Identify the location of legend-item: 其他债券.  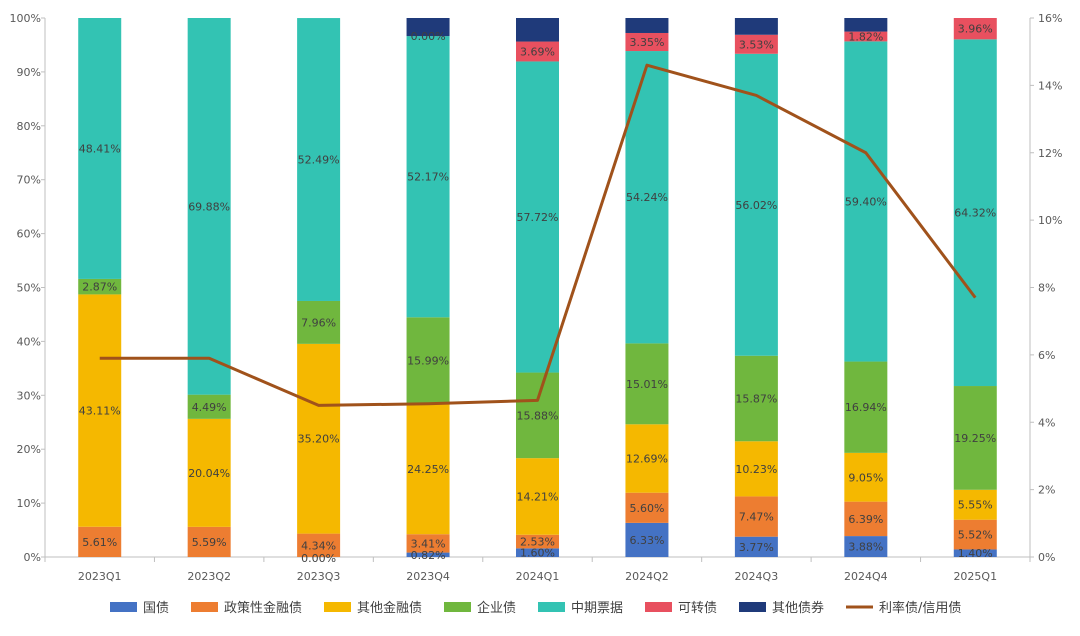
(781, 608).